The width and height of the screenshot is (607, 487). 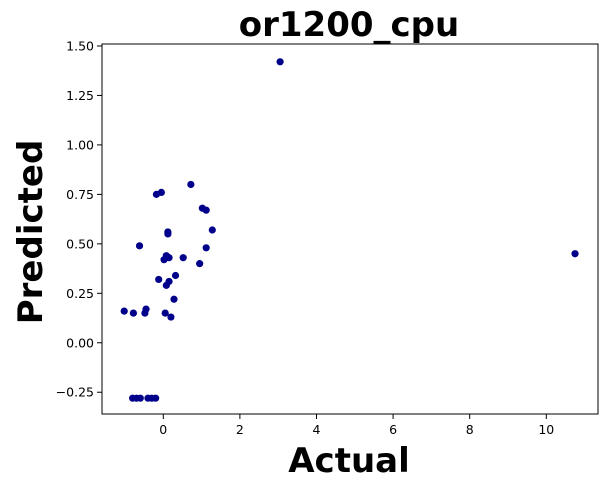 What do you see at coordinates (163, 429) in the screenshot?
I see `x-tick-label: 0` at bounding box center [163, 429].